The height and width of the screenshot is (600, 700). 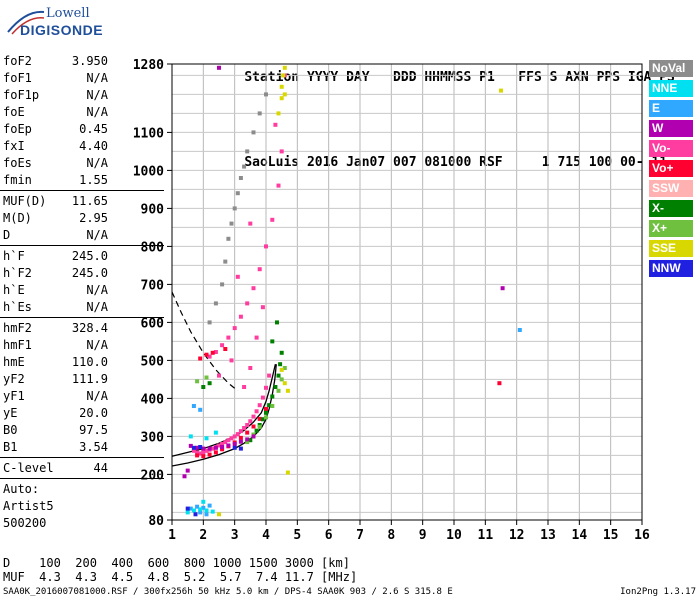 I want to click on param-name: foF2, so click(x=17, y=61).